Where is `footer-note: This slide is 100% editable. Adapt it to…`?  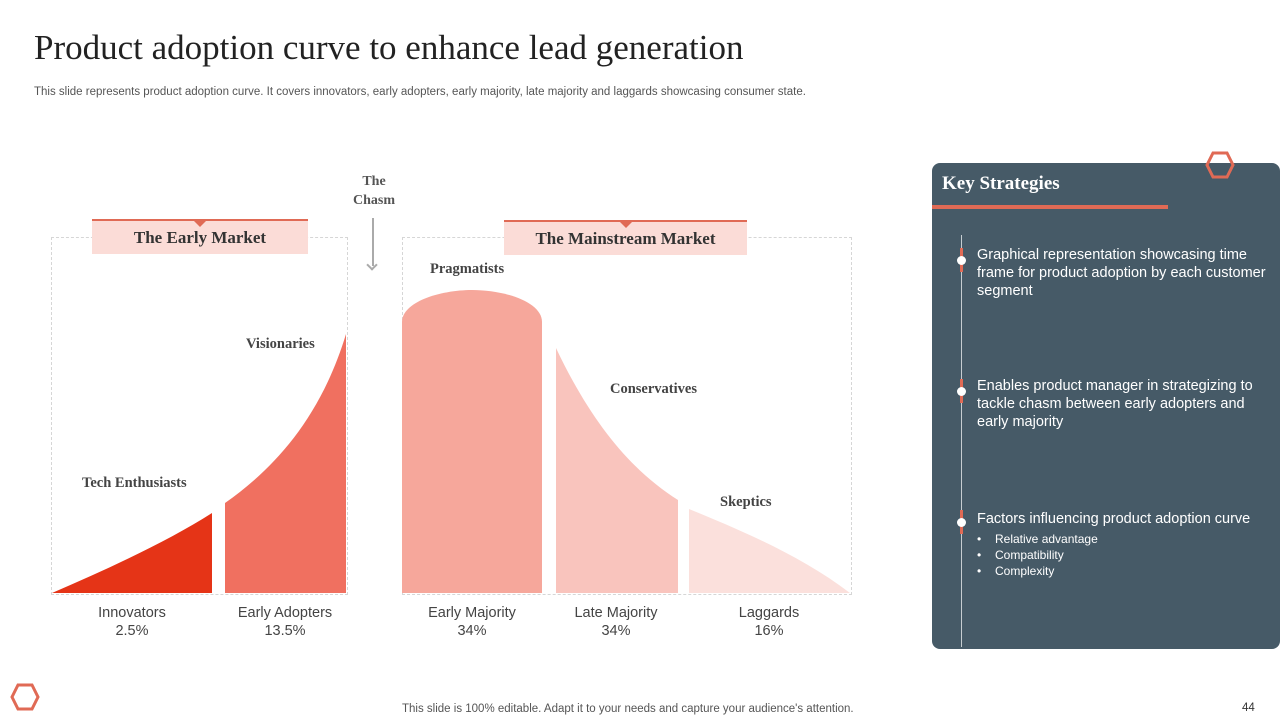 footer-note: This slide is 100% editable. Adapt it to… is located at coordinates (628, 709).